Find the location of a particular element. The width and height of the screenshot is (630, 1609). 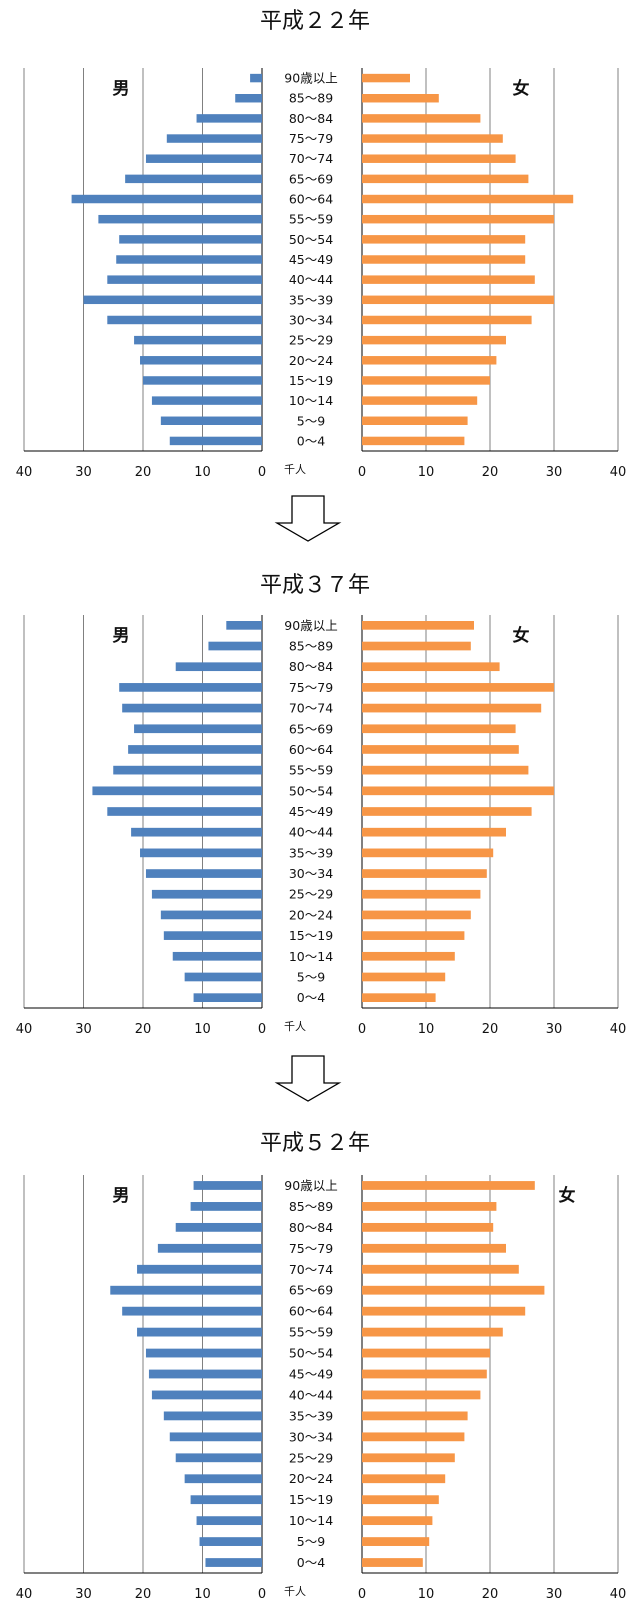

chart-title: 平成２２年 is located at coordinates (315, 21).